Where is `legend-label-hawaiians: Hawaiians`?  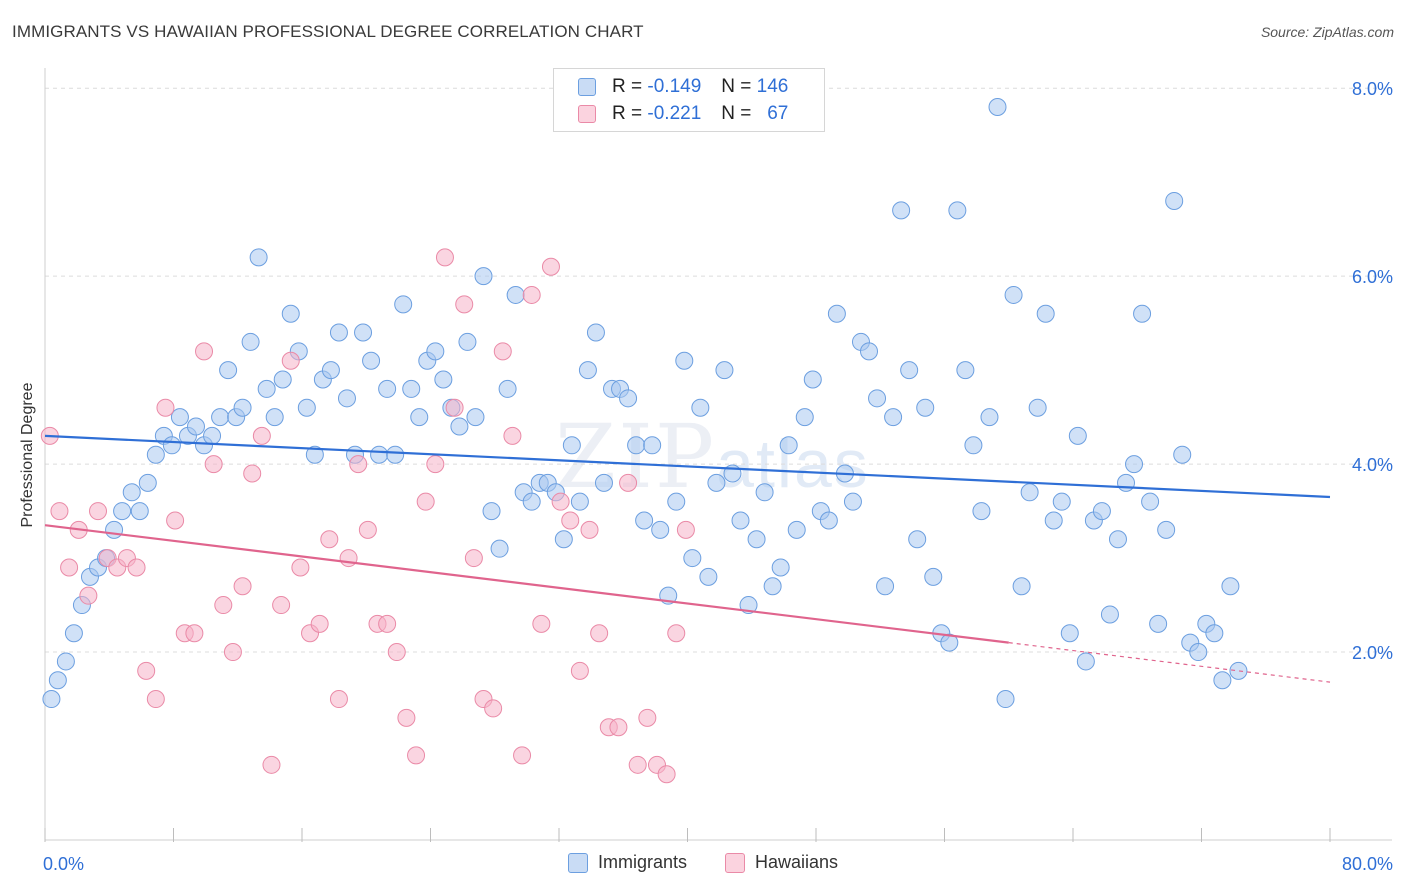
legend-label-hawaiians: Hawaiians is located at coordinates (796, 862).